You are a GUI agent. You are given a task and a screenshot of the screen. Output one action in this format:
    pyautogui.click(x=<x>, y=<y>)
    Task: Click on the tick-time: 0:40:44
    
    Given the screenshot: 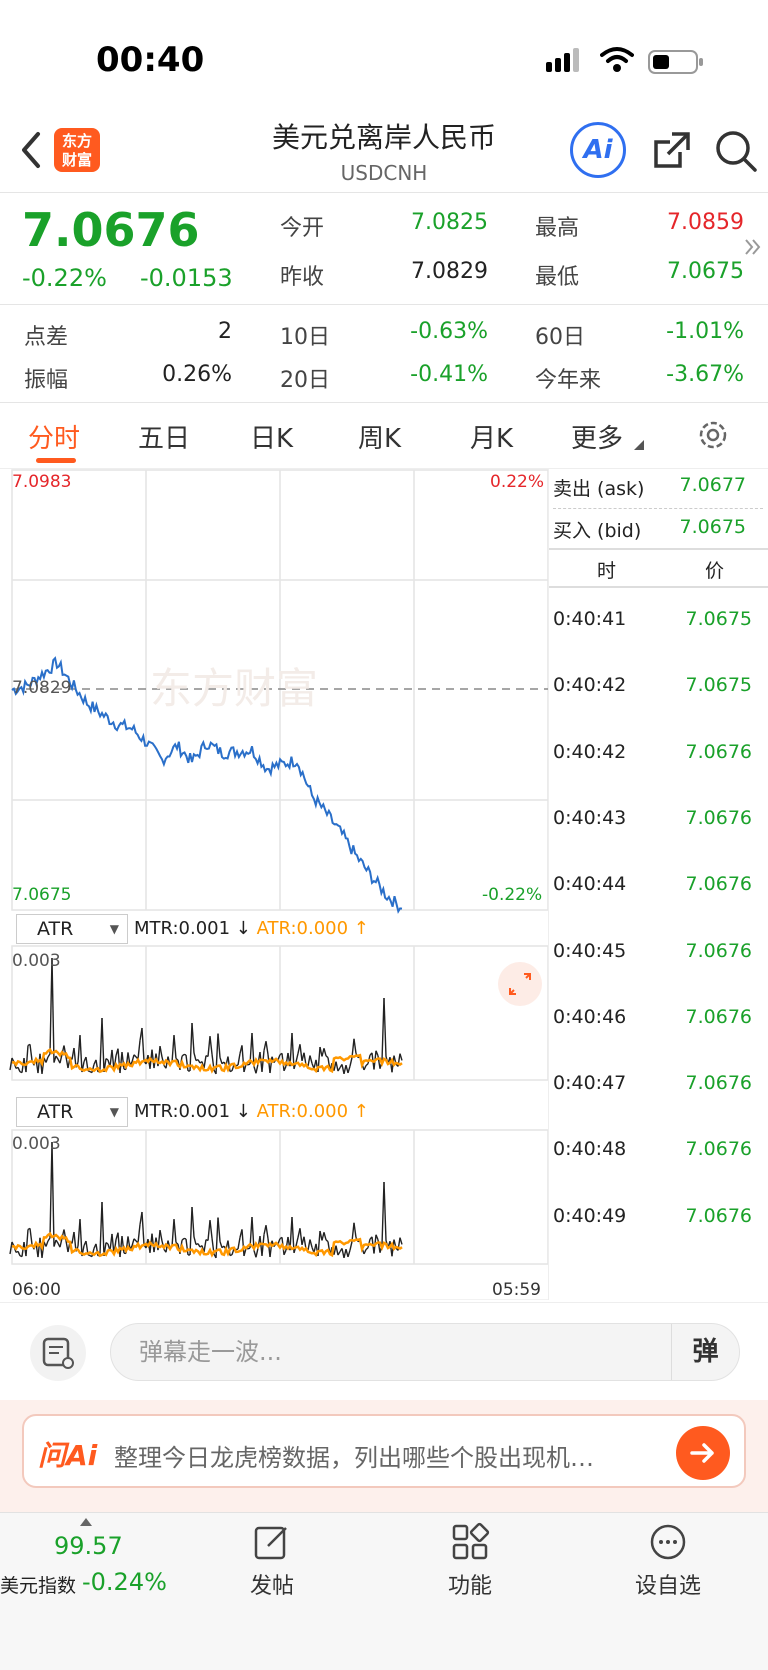 What is the action you would take?
    pyautogui.click(x=590, y=884)
    